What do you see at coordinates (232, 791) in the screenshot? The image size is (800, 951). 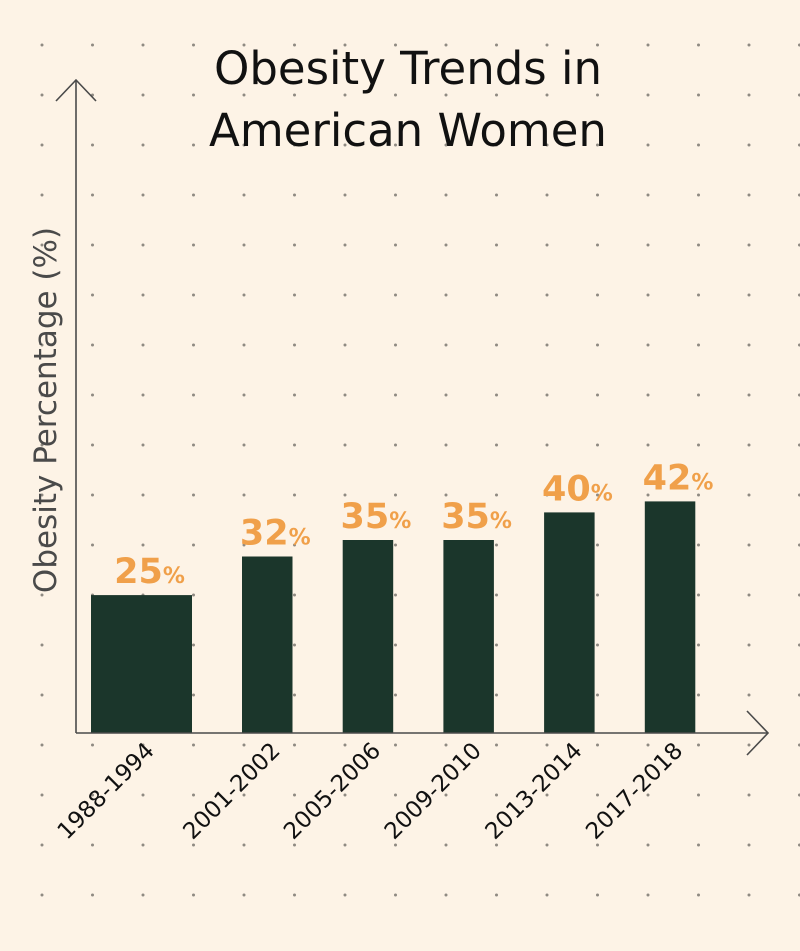 I see `x-tick-label-2001-2002: 2001-2002` at bounding box center [232, 791].